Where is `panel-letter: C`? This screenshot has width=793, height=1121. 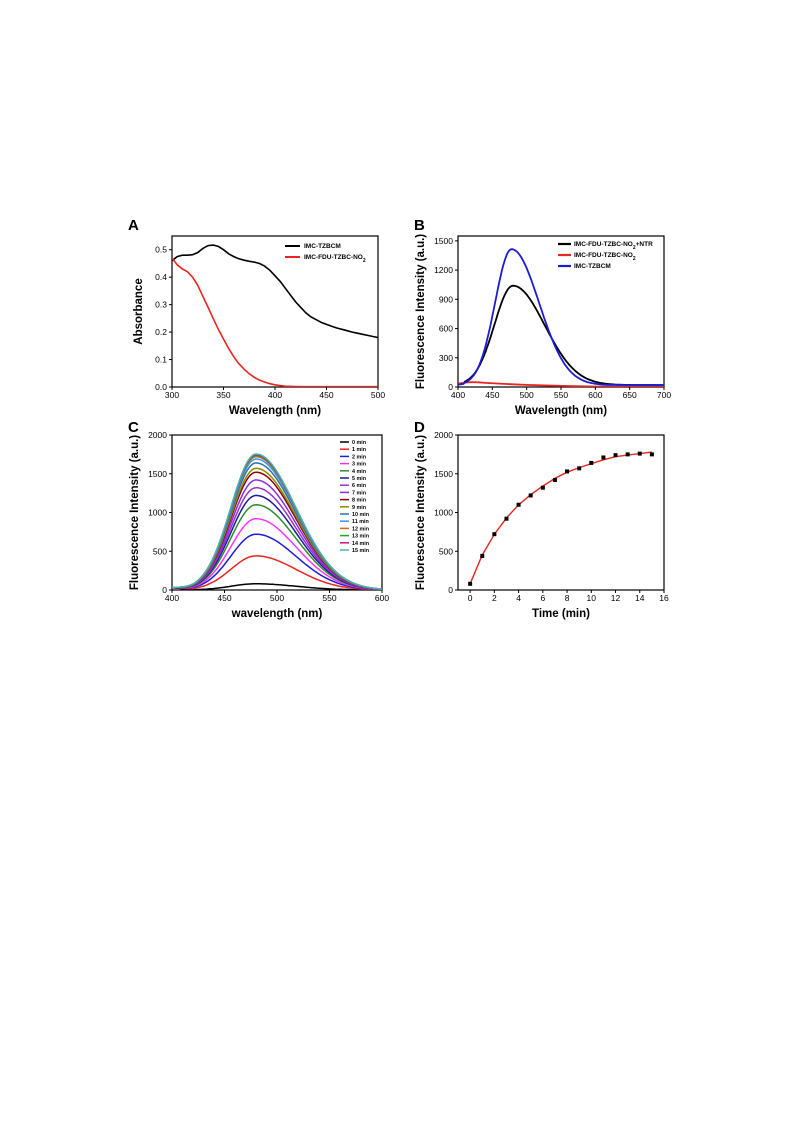
panel-letter: C is located at coordinates (133, 427).